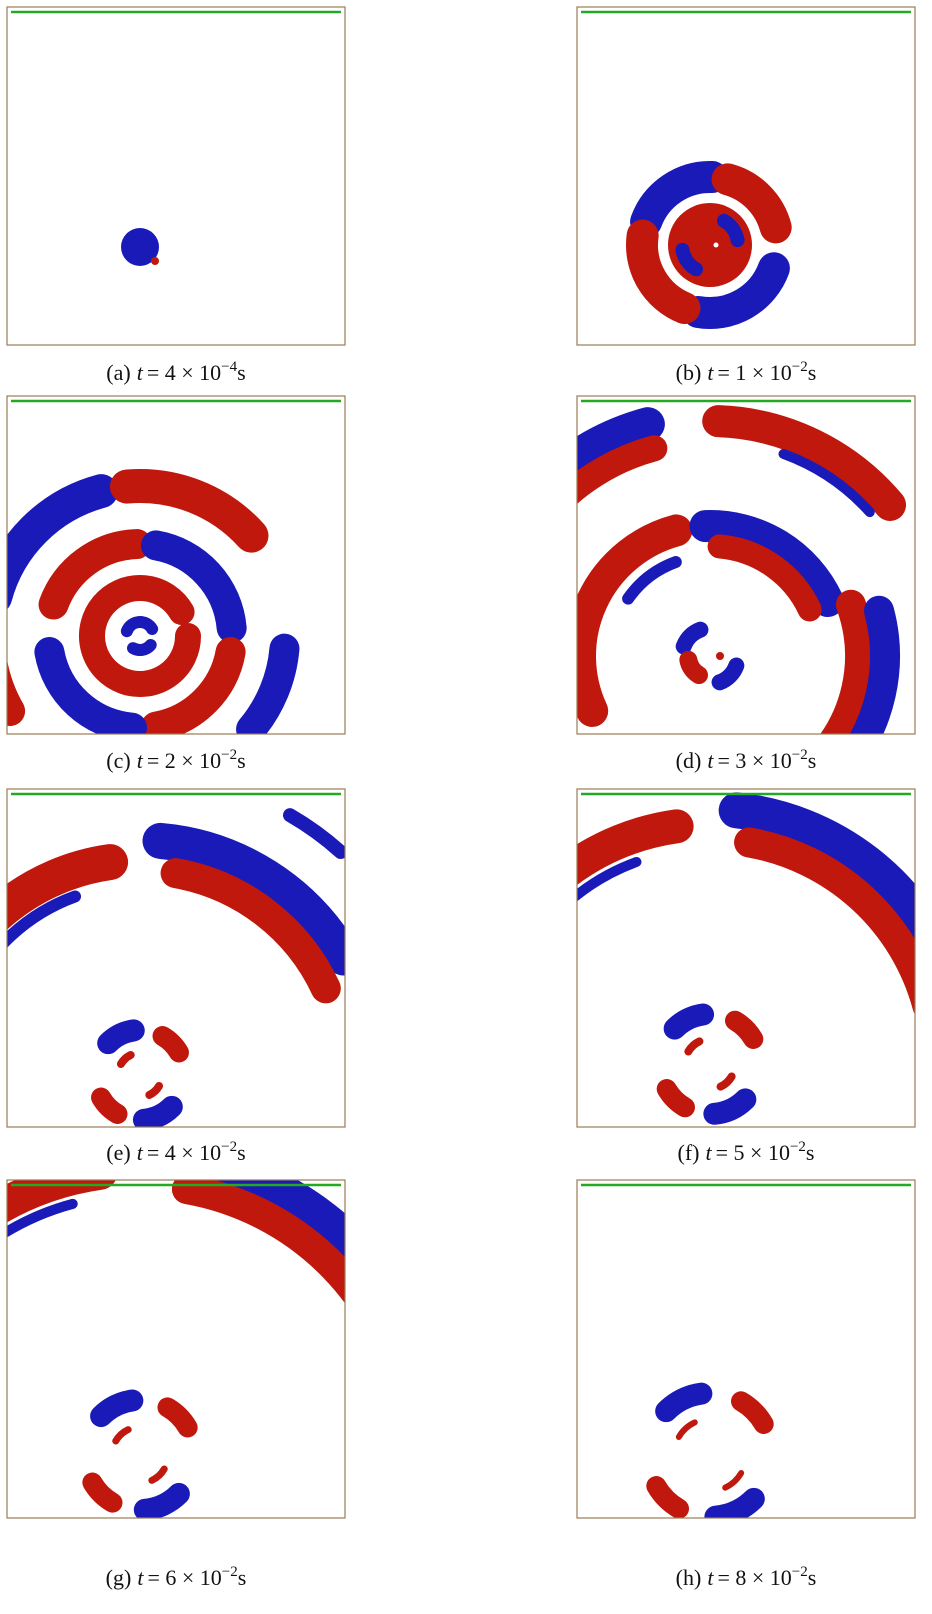 This screenshot has height=1614, width=932. What do you see at coordinates (118, 760) in the screenshot?
I see `caption-label: (c)` at bounding box center [118, 760].